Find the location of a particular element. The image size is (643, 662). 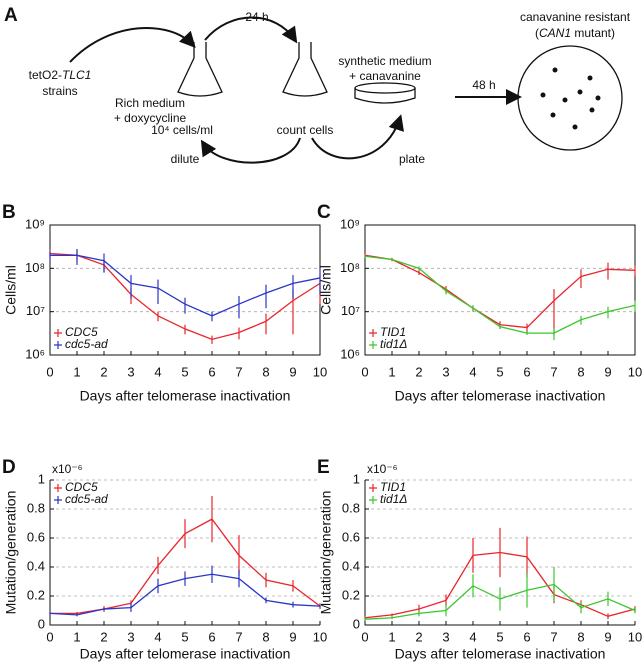

label: Rich medium is located at coordinates (150, 103).